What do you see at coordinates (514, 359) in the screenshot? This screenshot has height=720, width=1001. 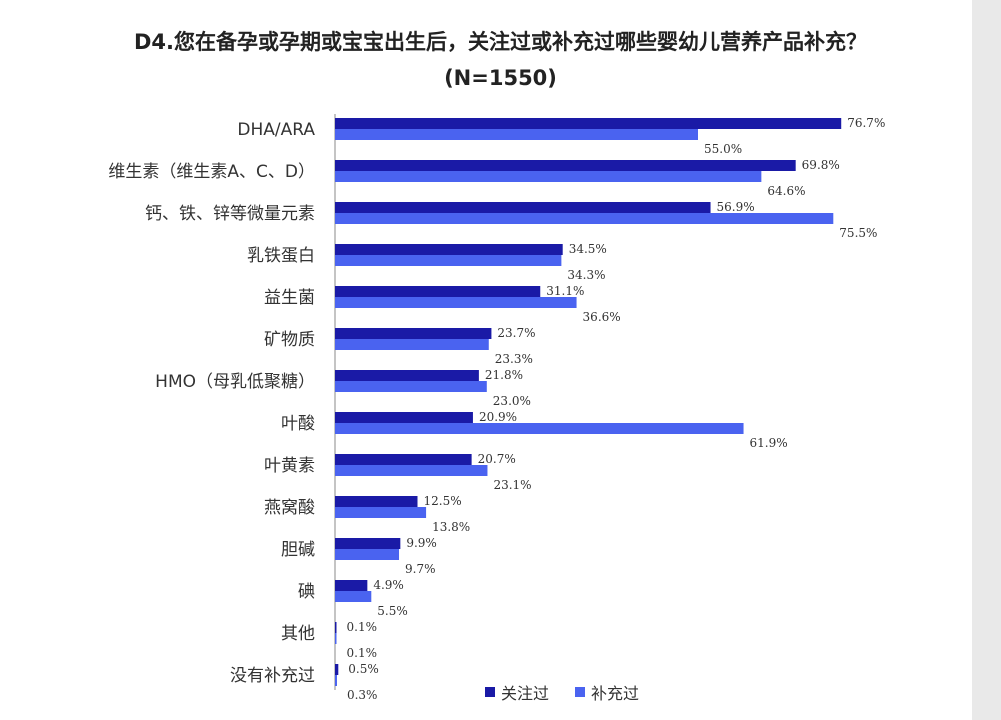 I see `data-label-series-2: 23.3%` at bounding box center [514, 359].